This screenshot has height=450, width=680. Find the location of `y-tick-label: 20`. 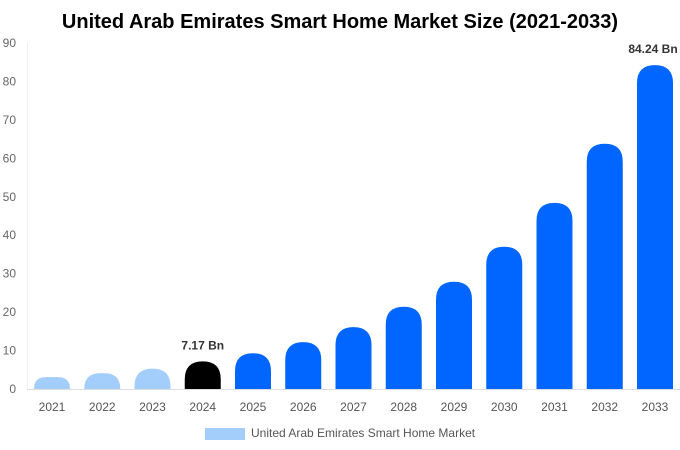

y-tick-label: 20 is located at coordinates (10, 312).